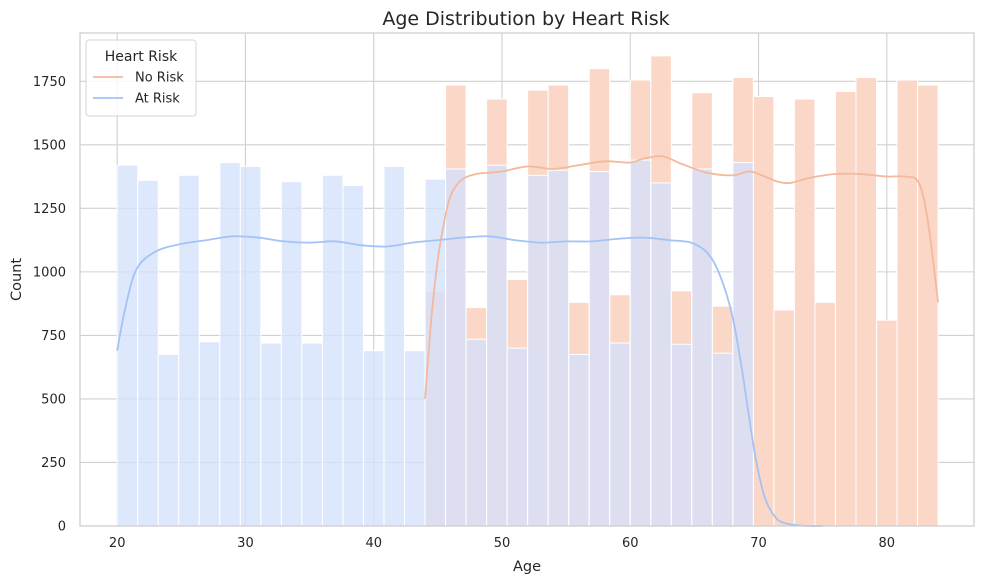 The height and width of the screenshot is (584, 984). I want to click on y-tick-label: 1500, so click(49, 145).